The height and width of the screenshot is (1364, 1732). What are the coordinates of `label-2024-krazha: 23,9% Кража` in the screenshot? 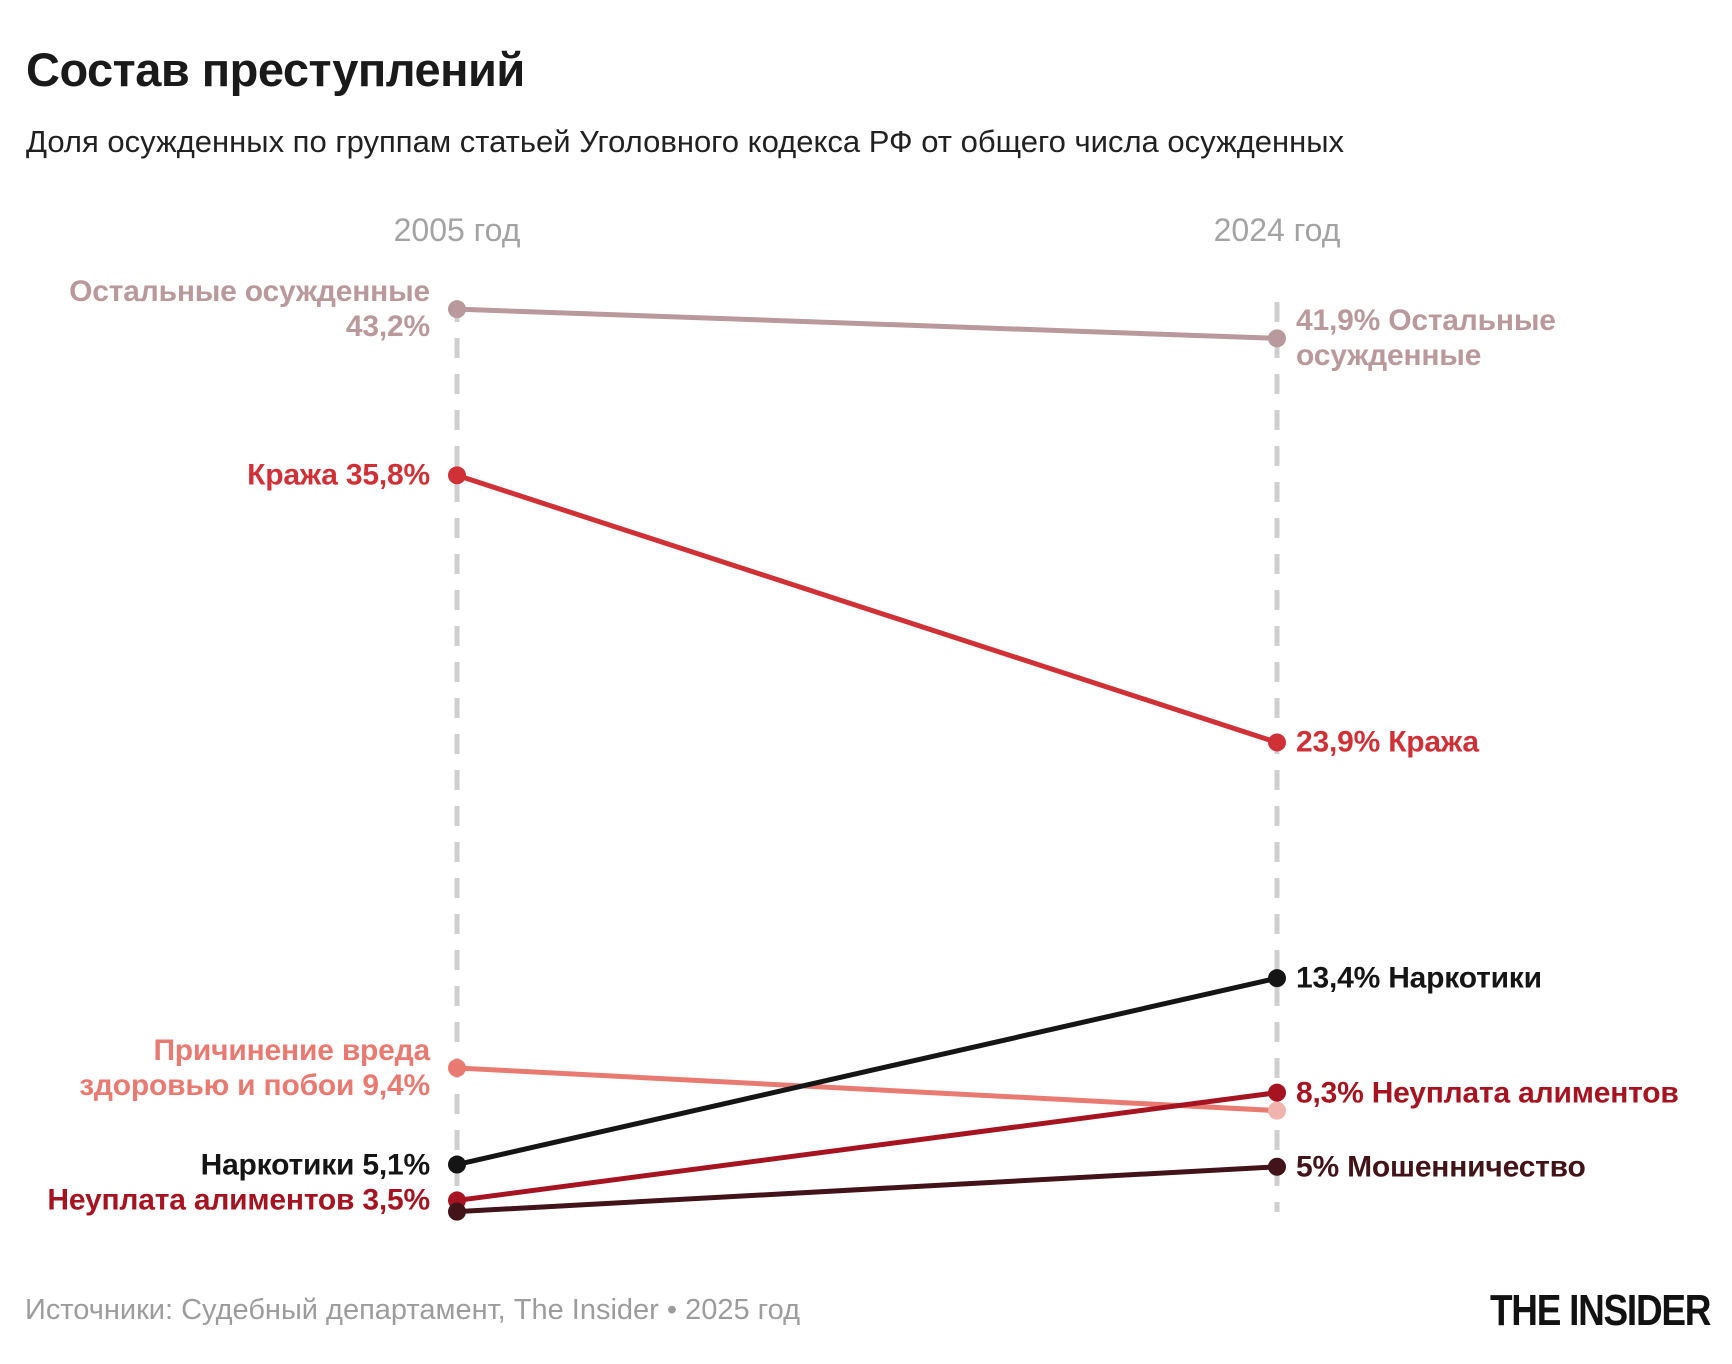 It's located at (1387, 742).